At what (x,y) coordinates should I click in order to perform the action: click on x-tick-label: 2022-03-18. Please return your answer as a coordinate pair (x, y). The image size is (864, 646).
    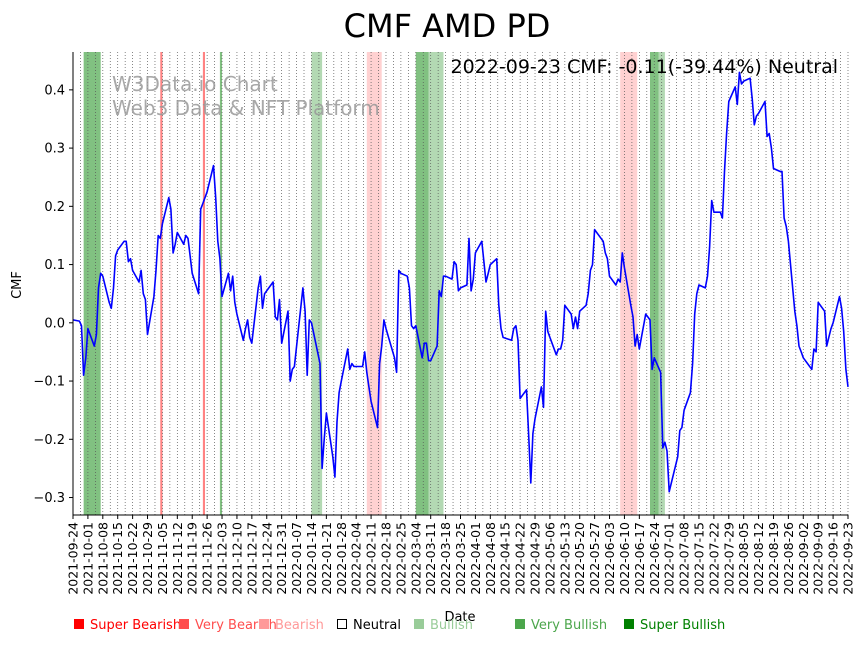
    Looking at the image, I should click on (445, 558).